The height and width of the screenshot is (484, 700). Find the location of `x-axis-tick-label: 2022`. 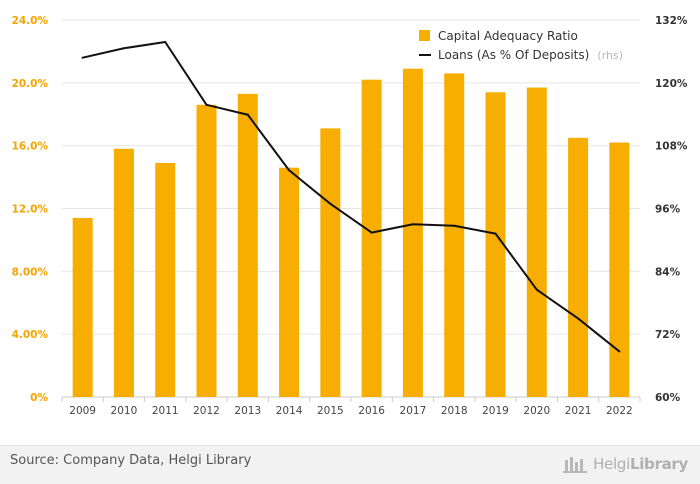

x-axis-tick-label: 2022 is located at coordinates (619, 411).